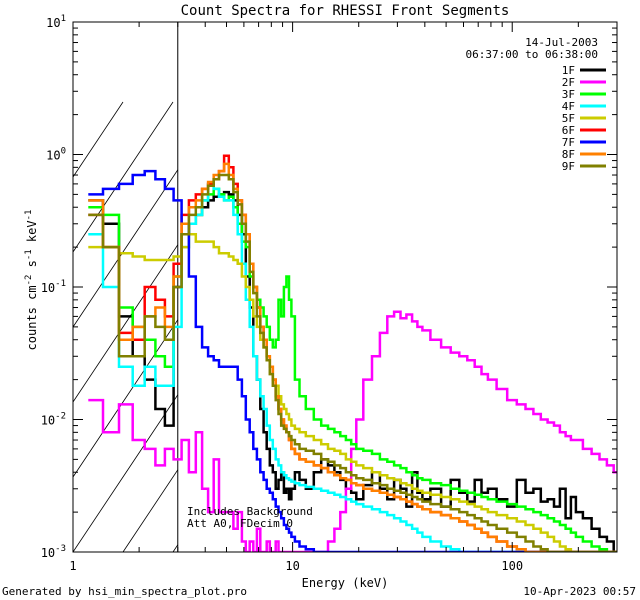 This screenshot has height=600, width=640. Describe the element at coordinates (240, 523) in the screenshot. I see `annotation-attenuator: Att A0, FDecim 0` at that location.